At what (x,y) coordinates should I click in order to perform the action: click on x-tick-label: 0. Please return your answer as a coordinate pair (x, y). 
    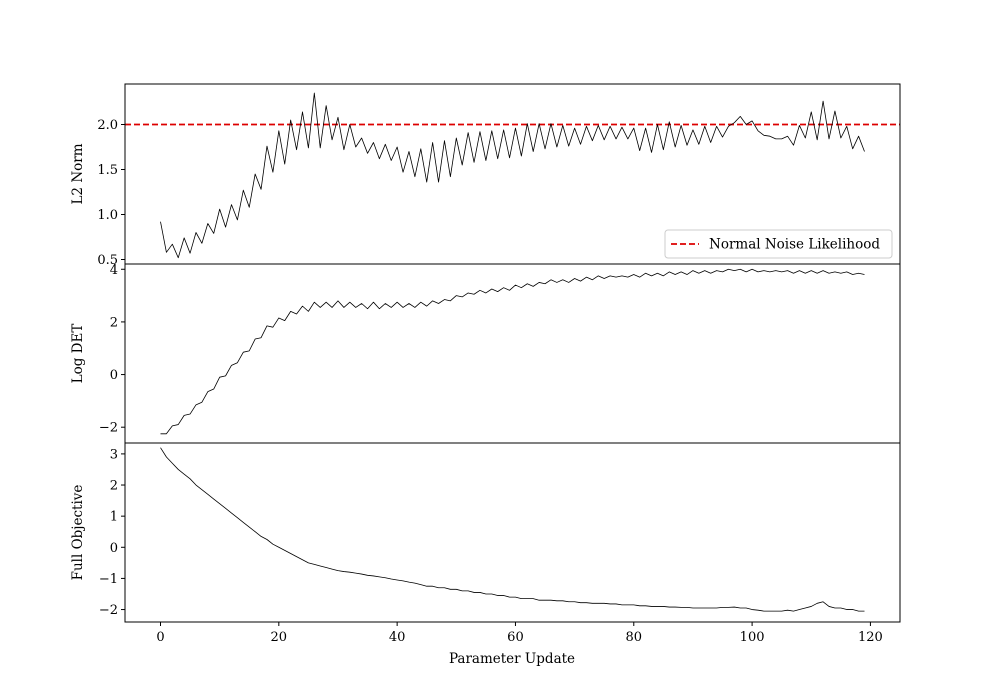
    Looking at the image, I should click on (160, 637).